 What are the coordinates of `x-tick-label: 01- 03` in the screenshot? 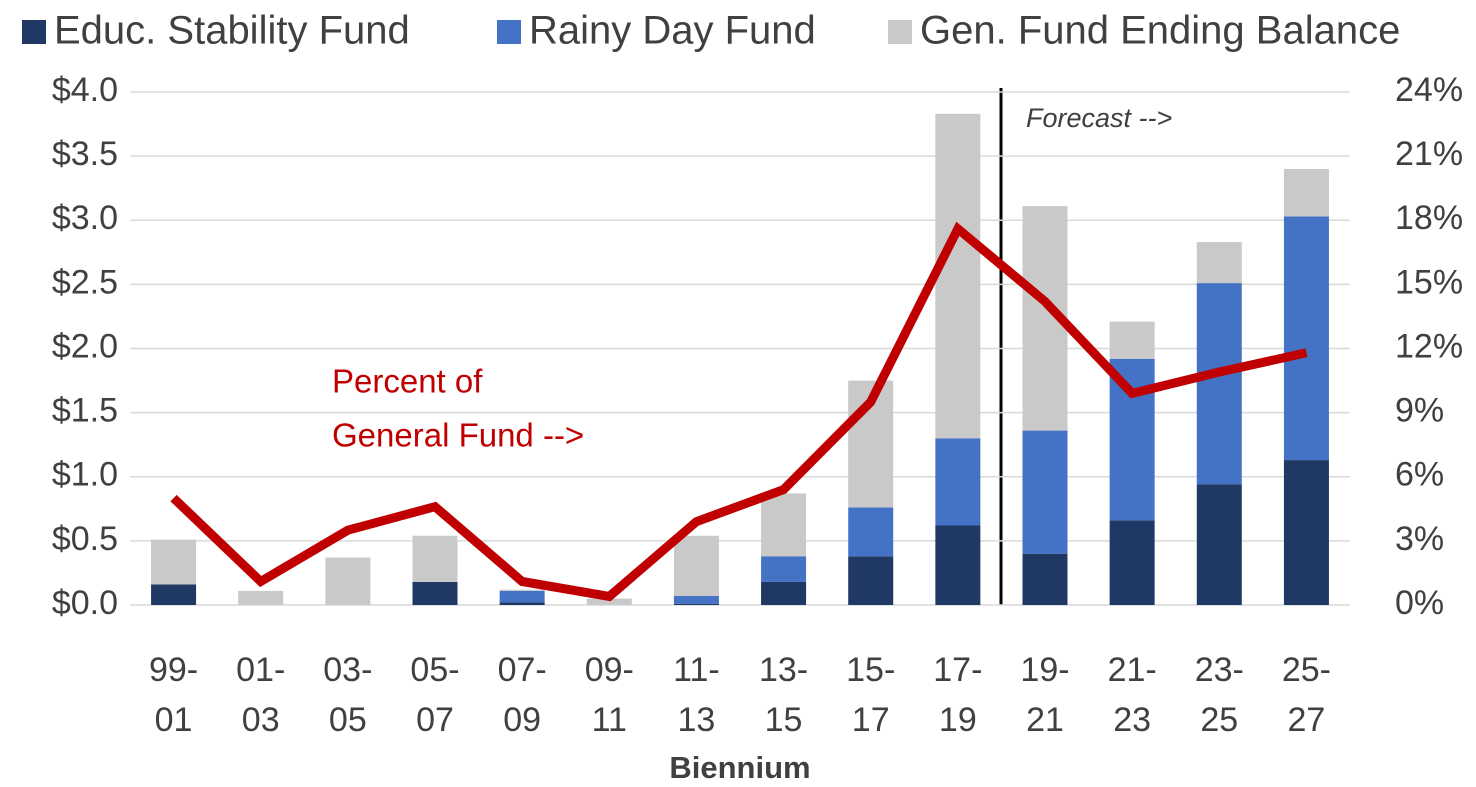 It's located at (261, 695).